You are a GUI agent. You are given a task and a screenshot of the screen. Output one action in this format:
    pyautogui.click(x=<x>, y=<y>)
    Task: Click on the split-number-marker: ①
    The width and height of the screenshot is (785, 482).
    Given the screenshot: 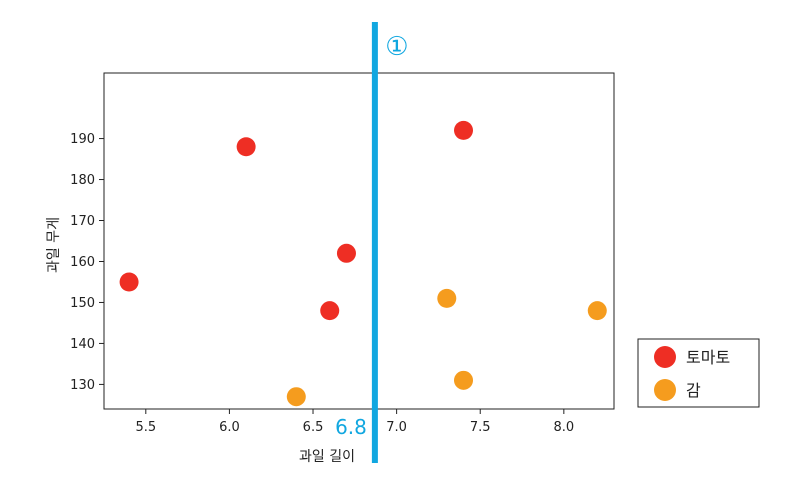 What is the action you would take?
    pyautogui.click(x=396, y=47)
    